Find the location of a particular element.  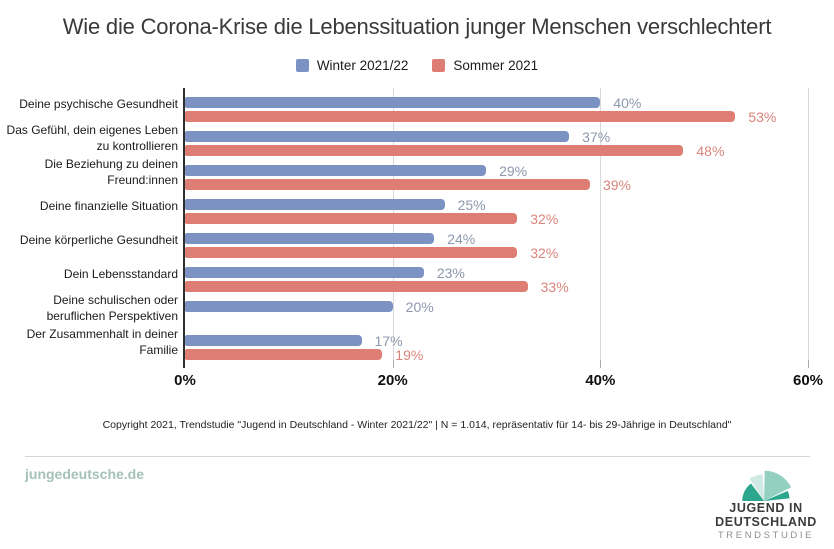

bar-value-label: 37% is located at coordinates (596, 136).